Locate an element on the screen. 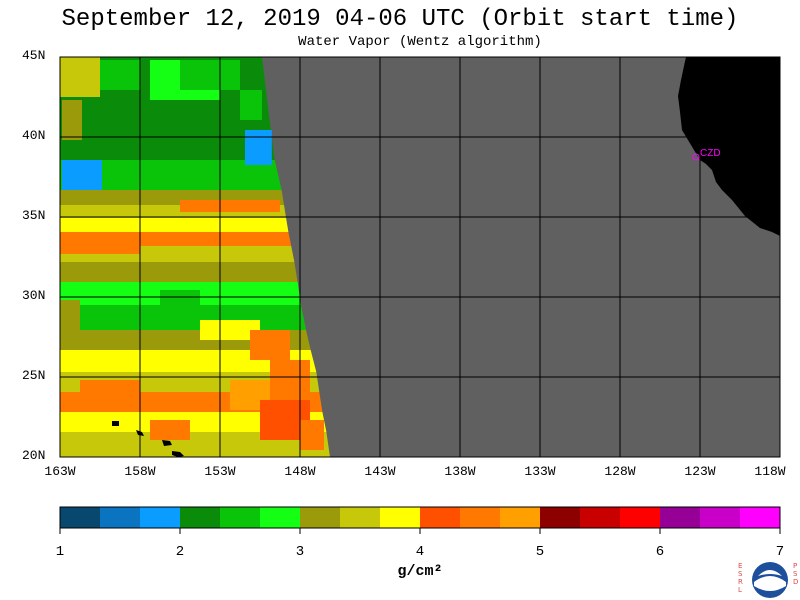 This screenshot has width=800, height=600. colorbar-tick-label: 7 is located at coordinates (780, 552).